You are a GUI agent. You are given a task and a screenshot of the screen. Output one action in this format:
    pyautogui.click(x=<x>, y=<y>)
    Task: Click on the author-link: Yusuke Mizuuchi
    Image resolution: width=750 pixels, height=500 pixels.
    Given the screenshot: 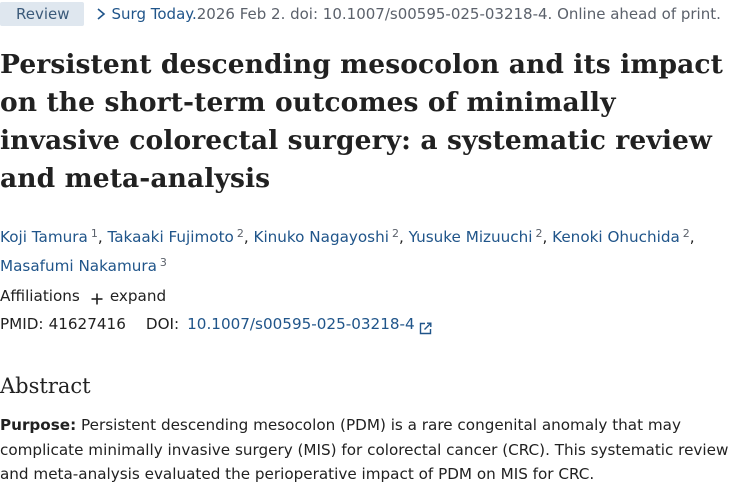 What is the action you would take?
    pyautogui.click(x=470, y=237)
    